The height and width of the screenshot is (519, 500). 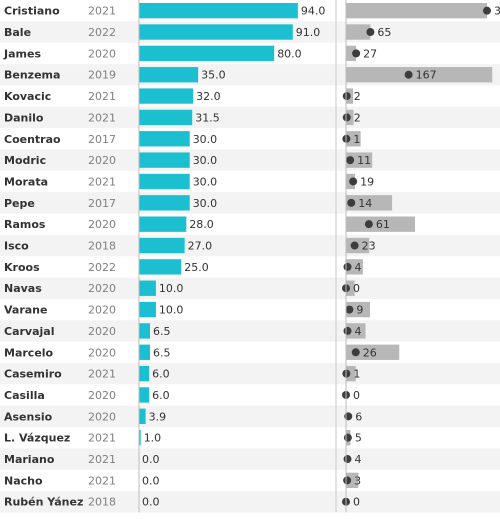 What do you see at coordinates (22, 267) in the screenshot?
I see `player-name: Kroos` at bounding box center [22, 267].